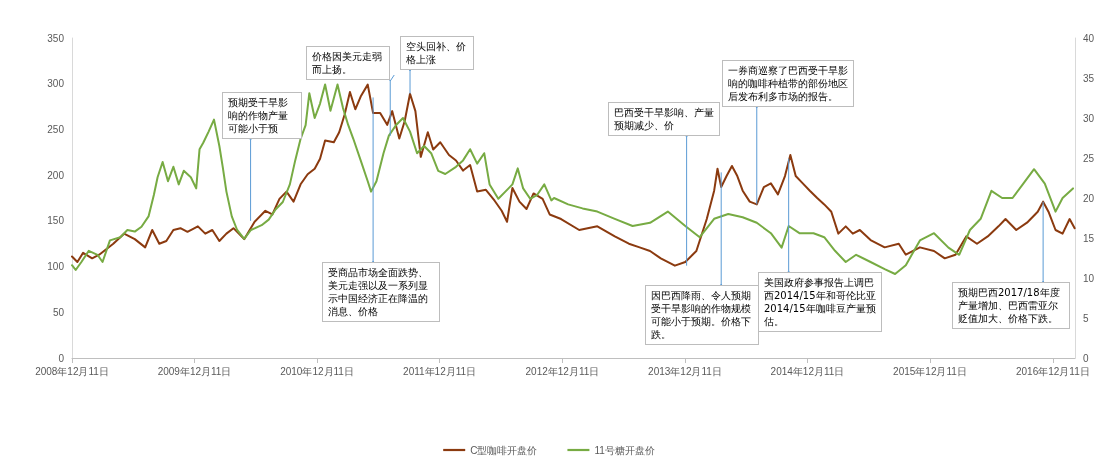 The height and width of the screenshot is (466, 1098). I want to click on x-tick-label: 2014年12月11日, so click(807, 371).